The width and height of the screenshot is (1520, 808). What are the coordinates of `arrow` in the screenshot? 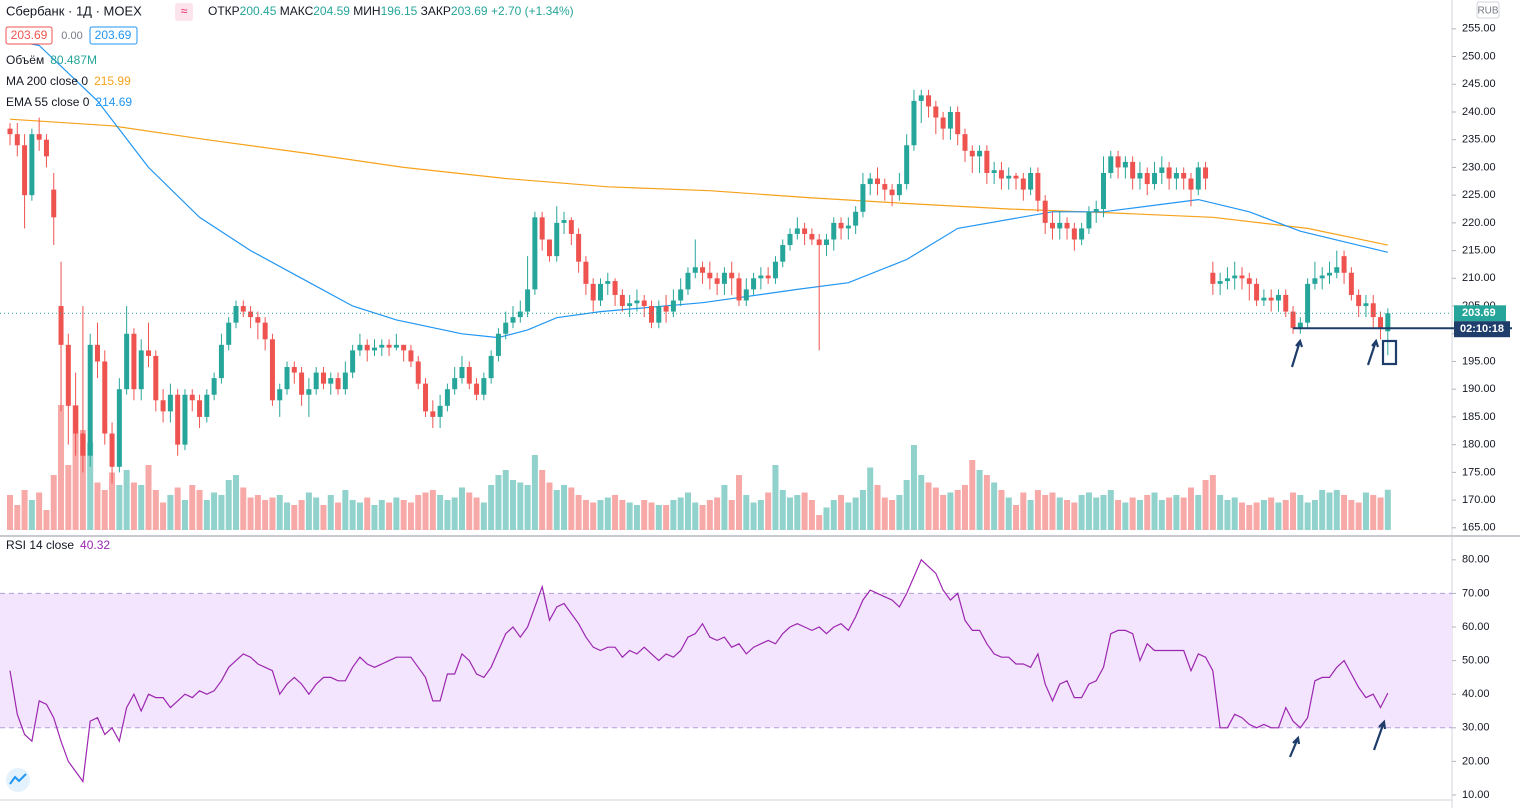 It's located at (1294, 746).